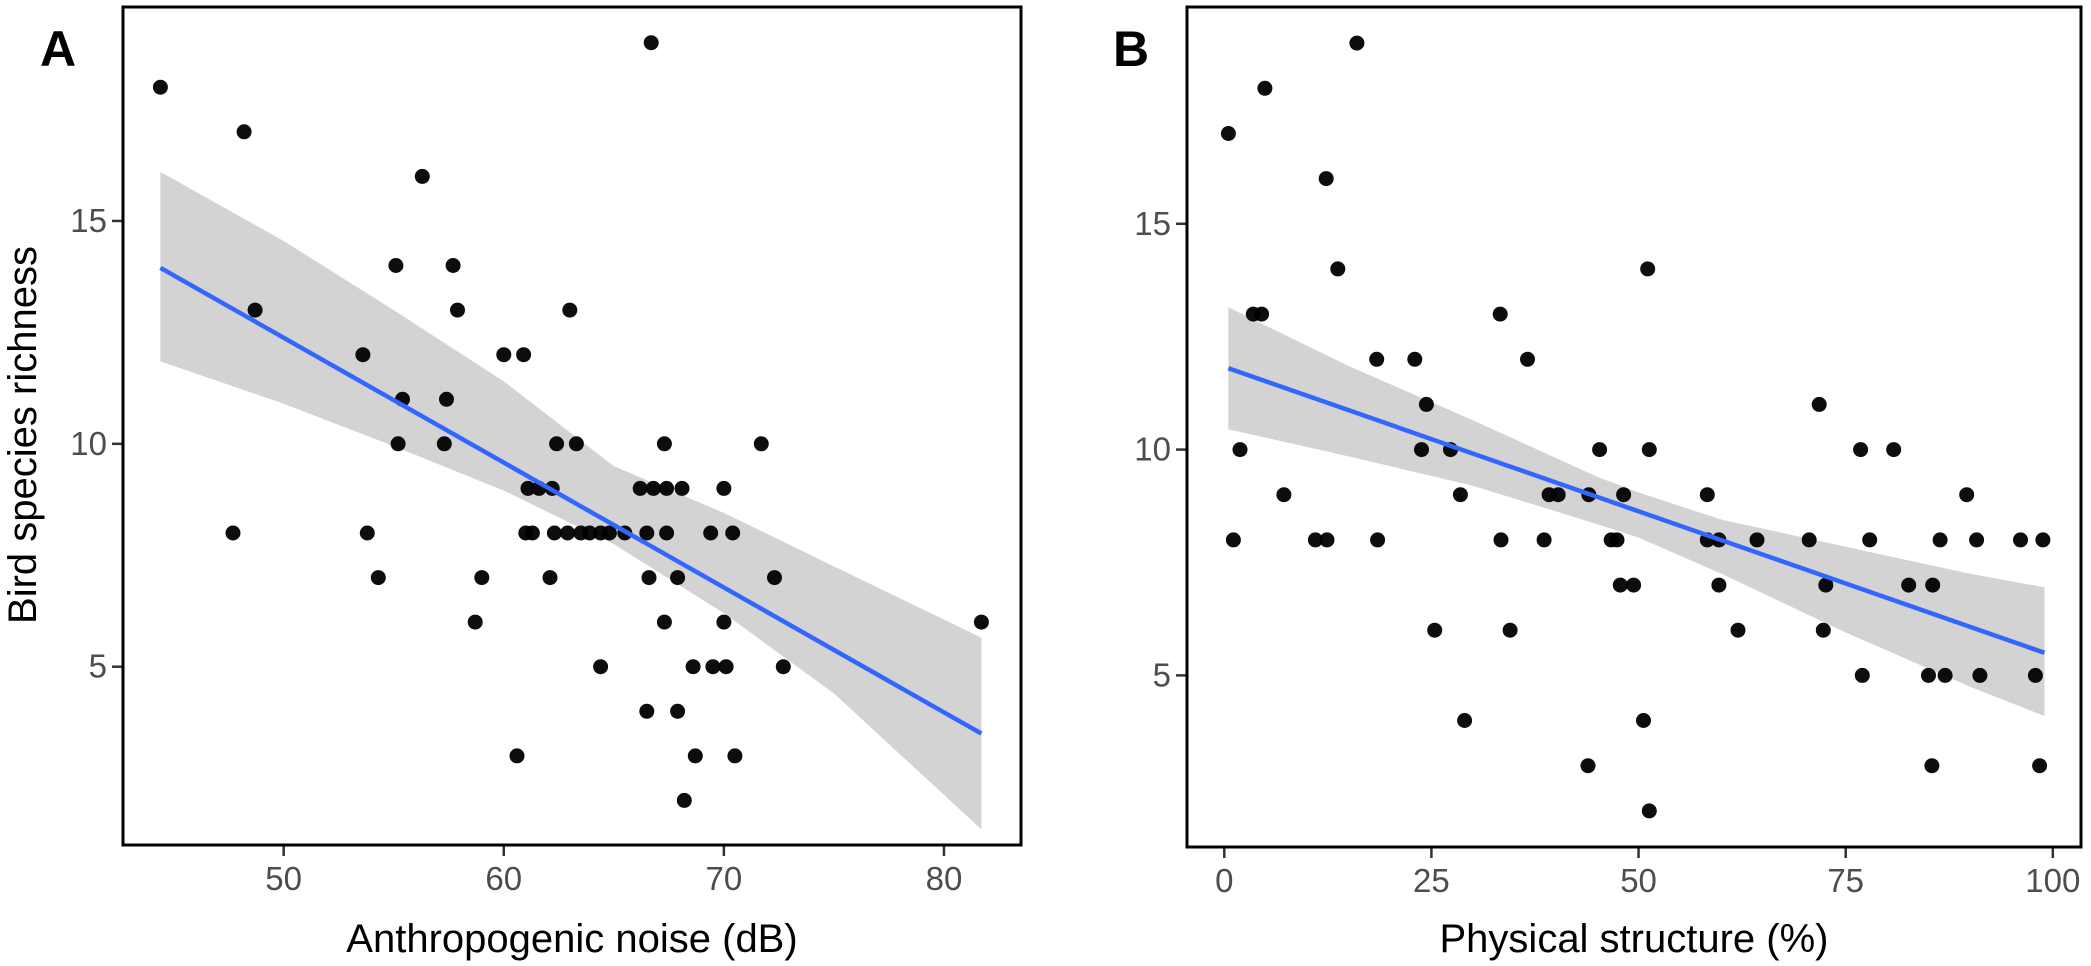 This screenshot has height=966, width=2091. I want to click on panel-b-x-axis-title: Physical structure (%), so click(1634, 939).